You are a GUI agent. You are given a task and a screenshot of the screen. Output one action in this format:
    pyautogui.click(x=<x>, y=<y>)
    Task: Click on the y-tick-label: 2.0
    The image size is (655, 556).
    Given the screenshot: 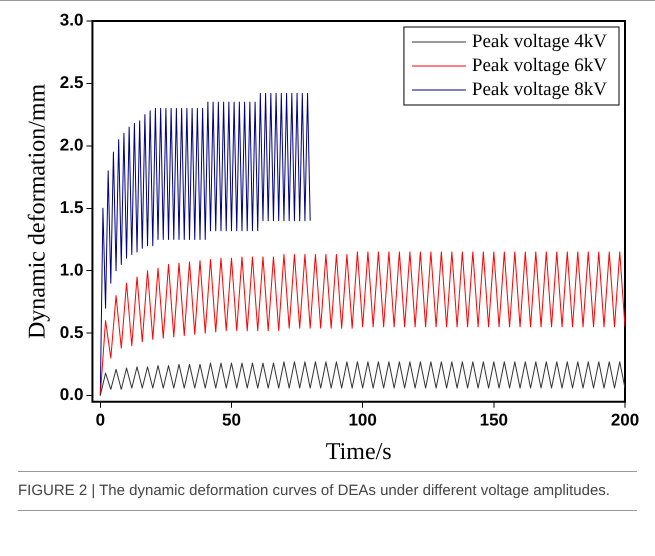 What is the action you would take?
    pyautogui.click(x=72, y=145)
    